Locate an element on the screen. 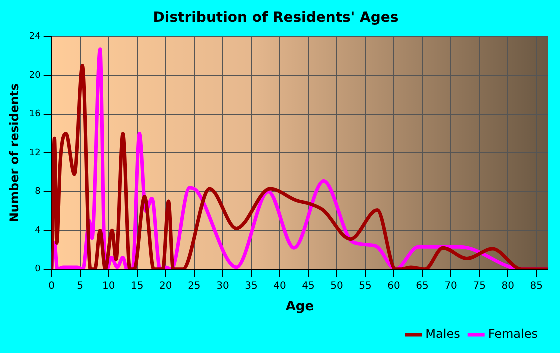 This screenshot has width=560, height=353. x-tick-label: 75 is located at coordinates (479, 286).